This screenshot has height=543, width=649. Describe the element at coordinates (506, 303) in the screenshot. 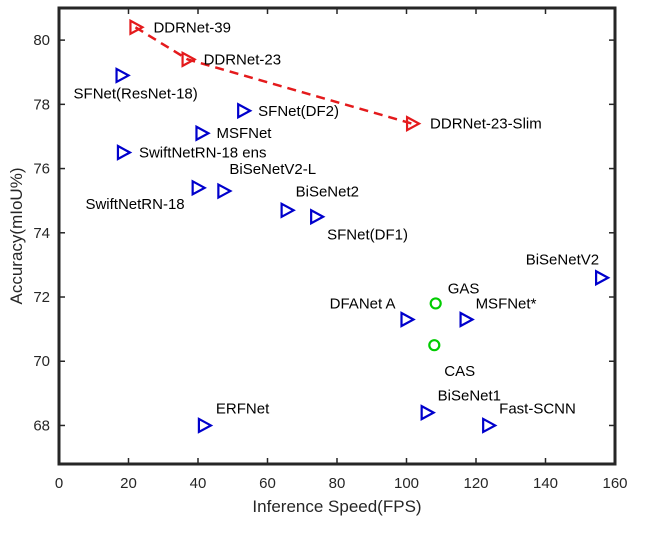

I see `point-label: MSFNet*` at that location.